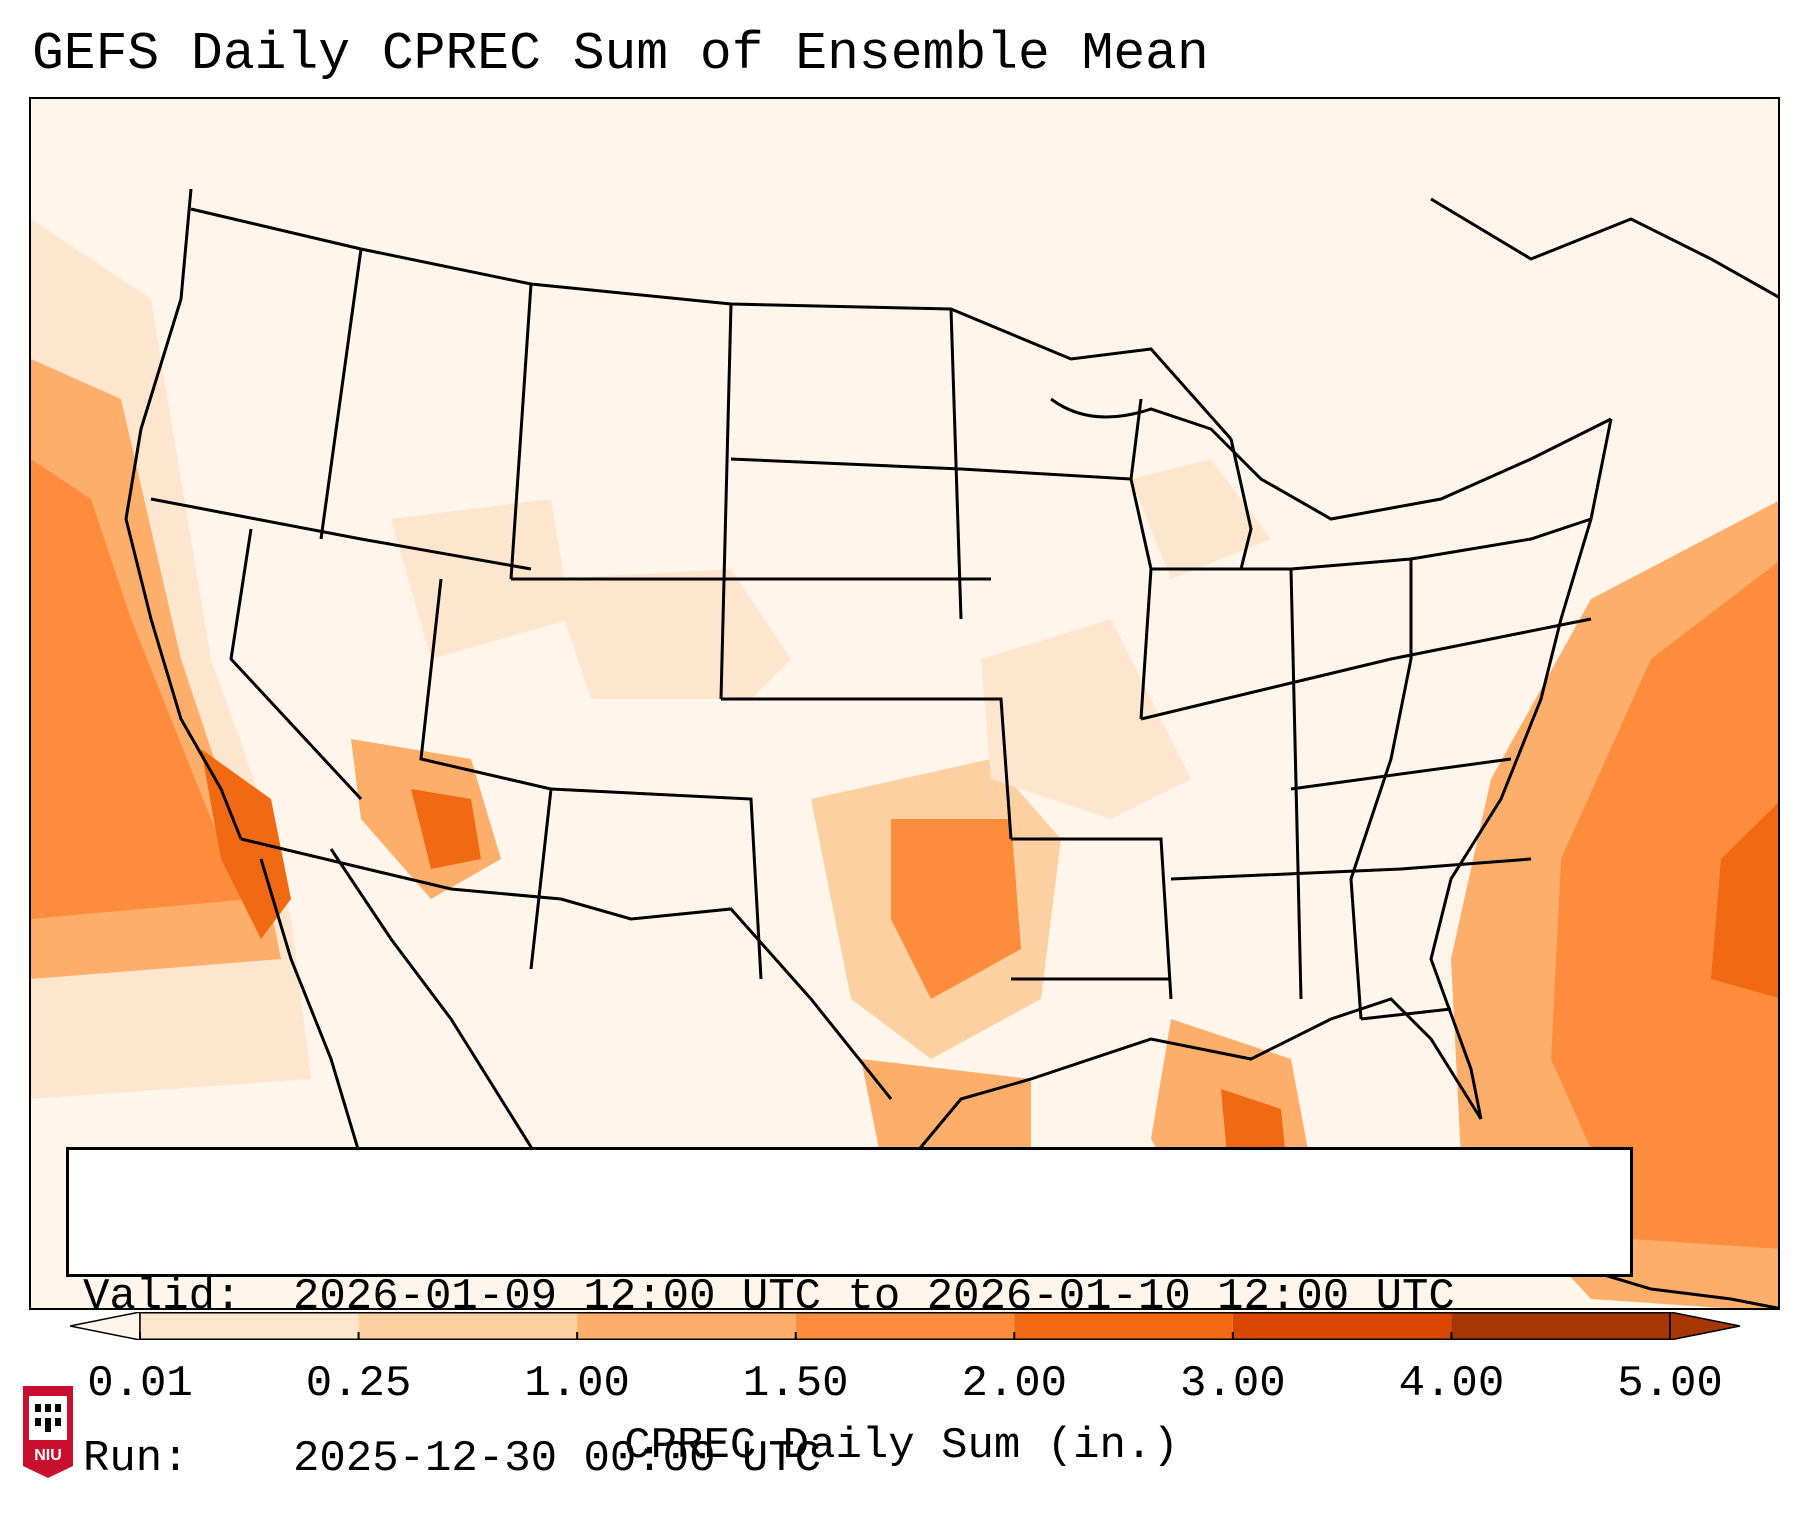  Describe the element at coordinates (901, 1446) in the screenshot. I see `colorbar-label: CPREC Daily Sum (in.)` at that location.